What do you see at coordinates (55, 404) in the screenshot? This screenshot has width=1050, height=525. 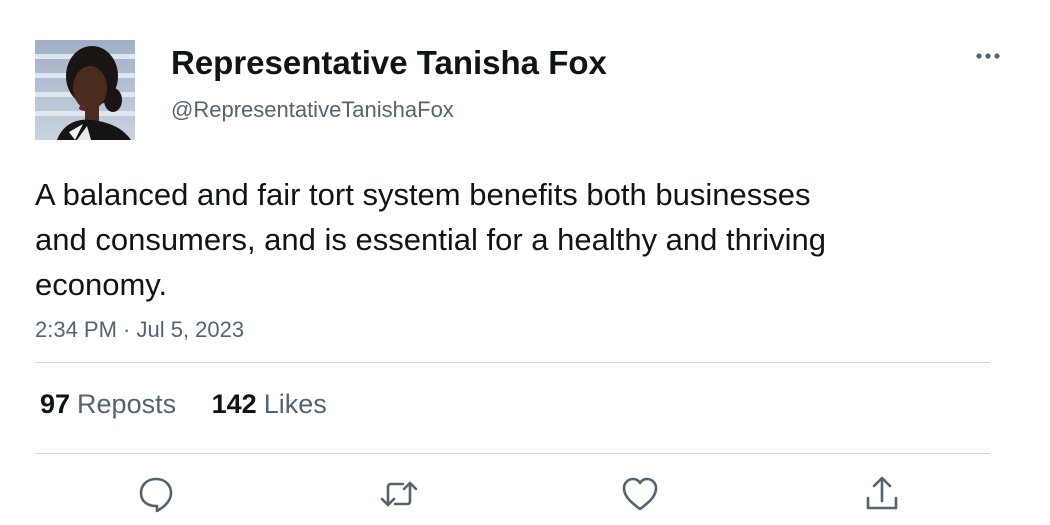 I see `reposts-count: 97` at bounding box center [55, 404].